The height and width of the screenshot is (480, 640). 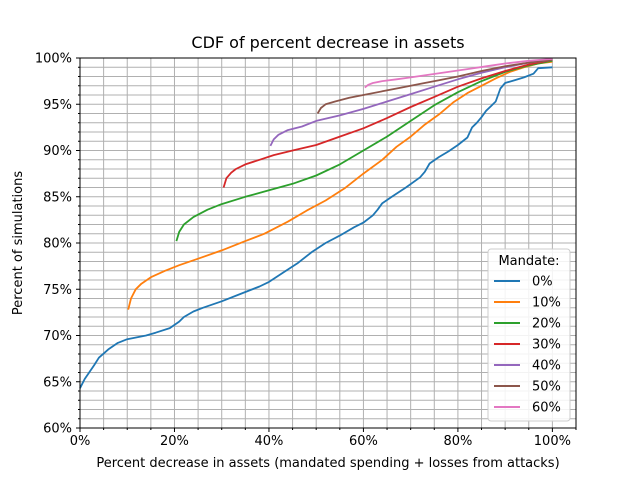 What do you see at coordinates (546, 303) in the screenshot?
I see `legend-label: 10%` at bounding box center [546, 303].